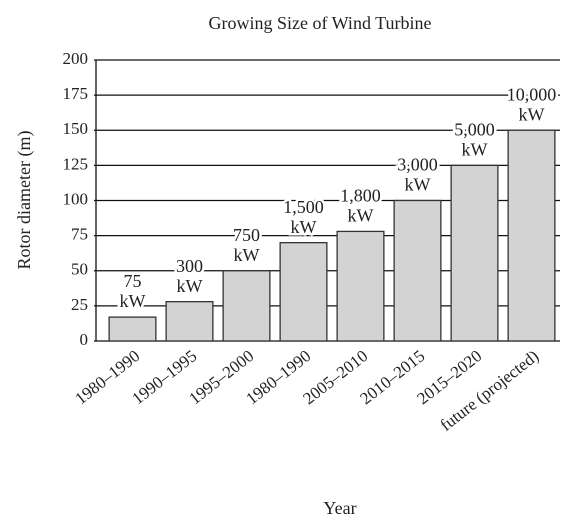 Image resolution: width=562 pixels, height=521 pixels. What do you see at coordinates (79, 304) in the screenshot?
I see `y-tick-label: 25` at bounding box center [79, 304].